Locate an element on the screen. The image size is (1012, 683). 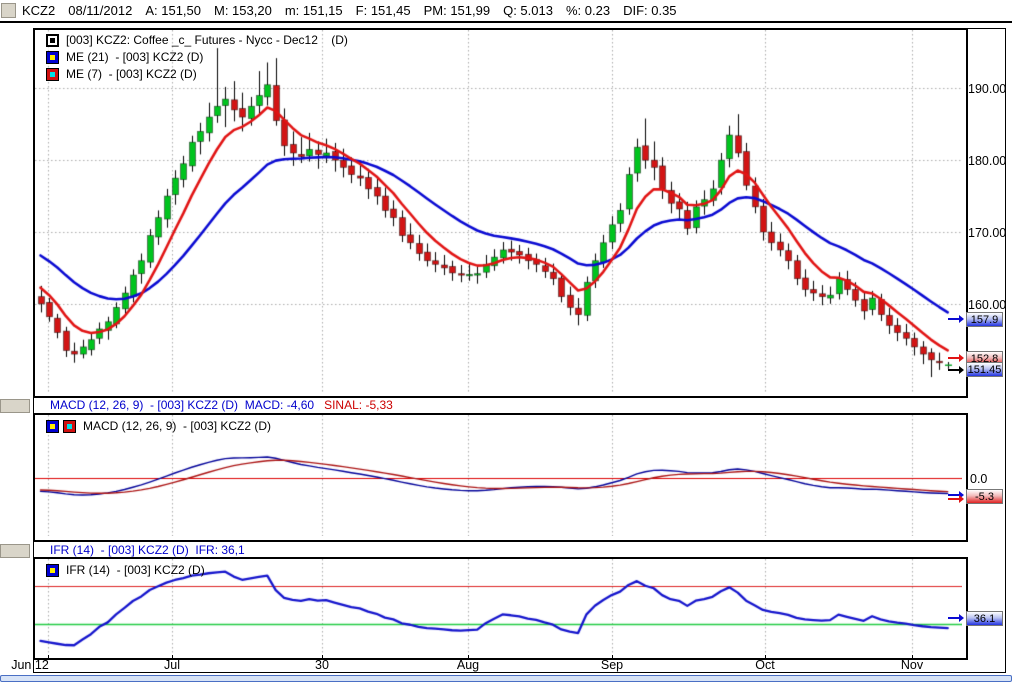
x-label-jun12: Jun 12 is located at coordinates (30, 665).